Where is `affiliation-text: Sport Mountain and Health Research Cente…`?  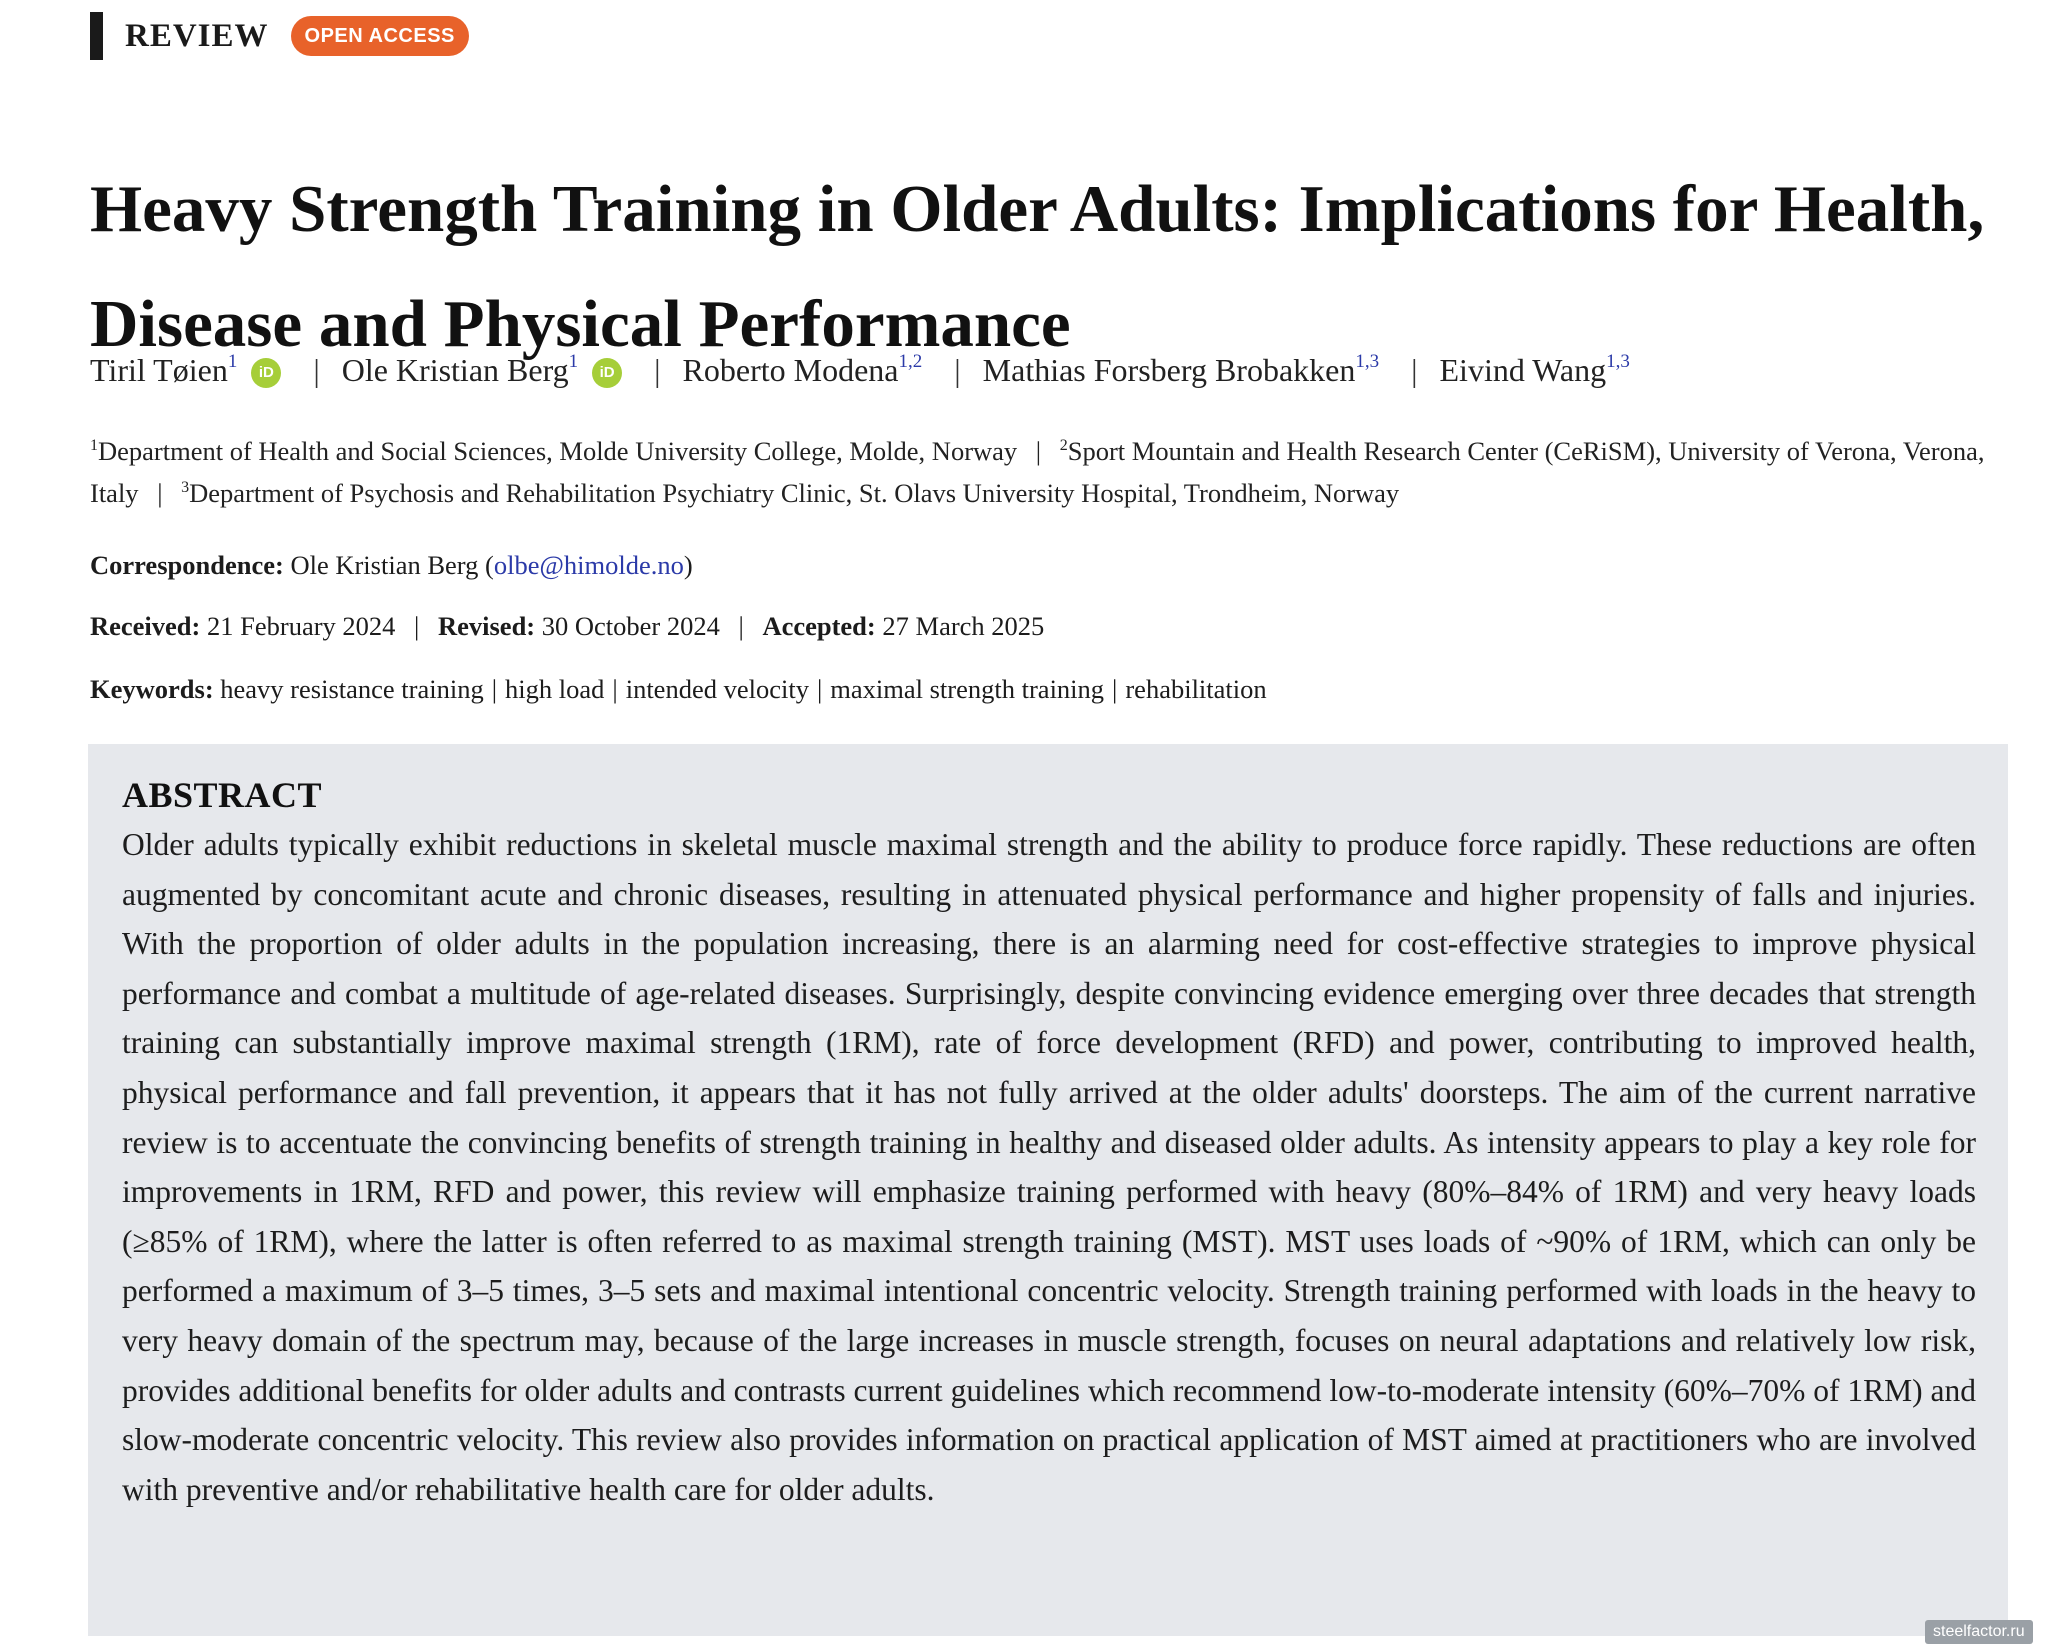 affiliation-text: Sport Mountain and Health Research Cente… is located at coordinates (1037, 472).